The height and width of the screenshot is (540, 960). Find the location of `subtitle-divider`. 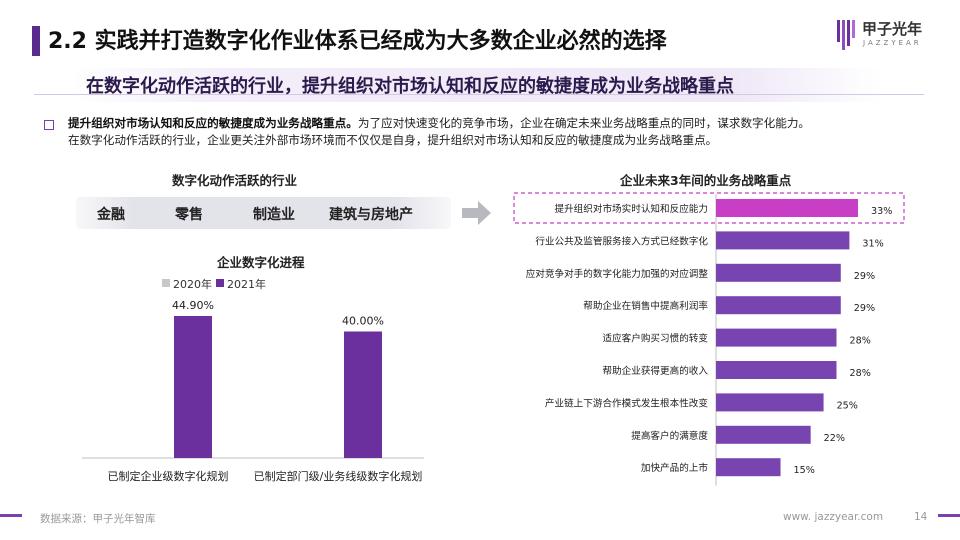

subtitle-divider is located at coordinates (479, 94).